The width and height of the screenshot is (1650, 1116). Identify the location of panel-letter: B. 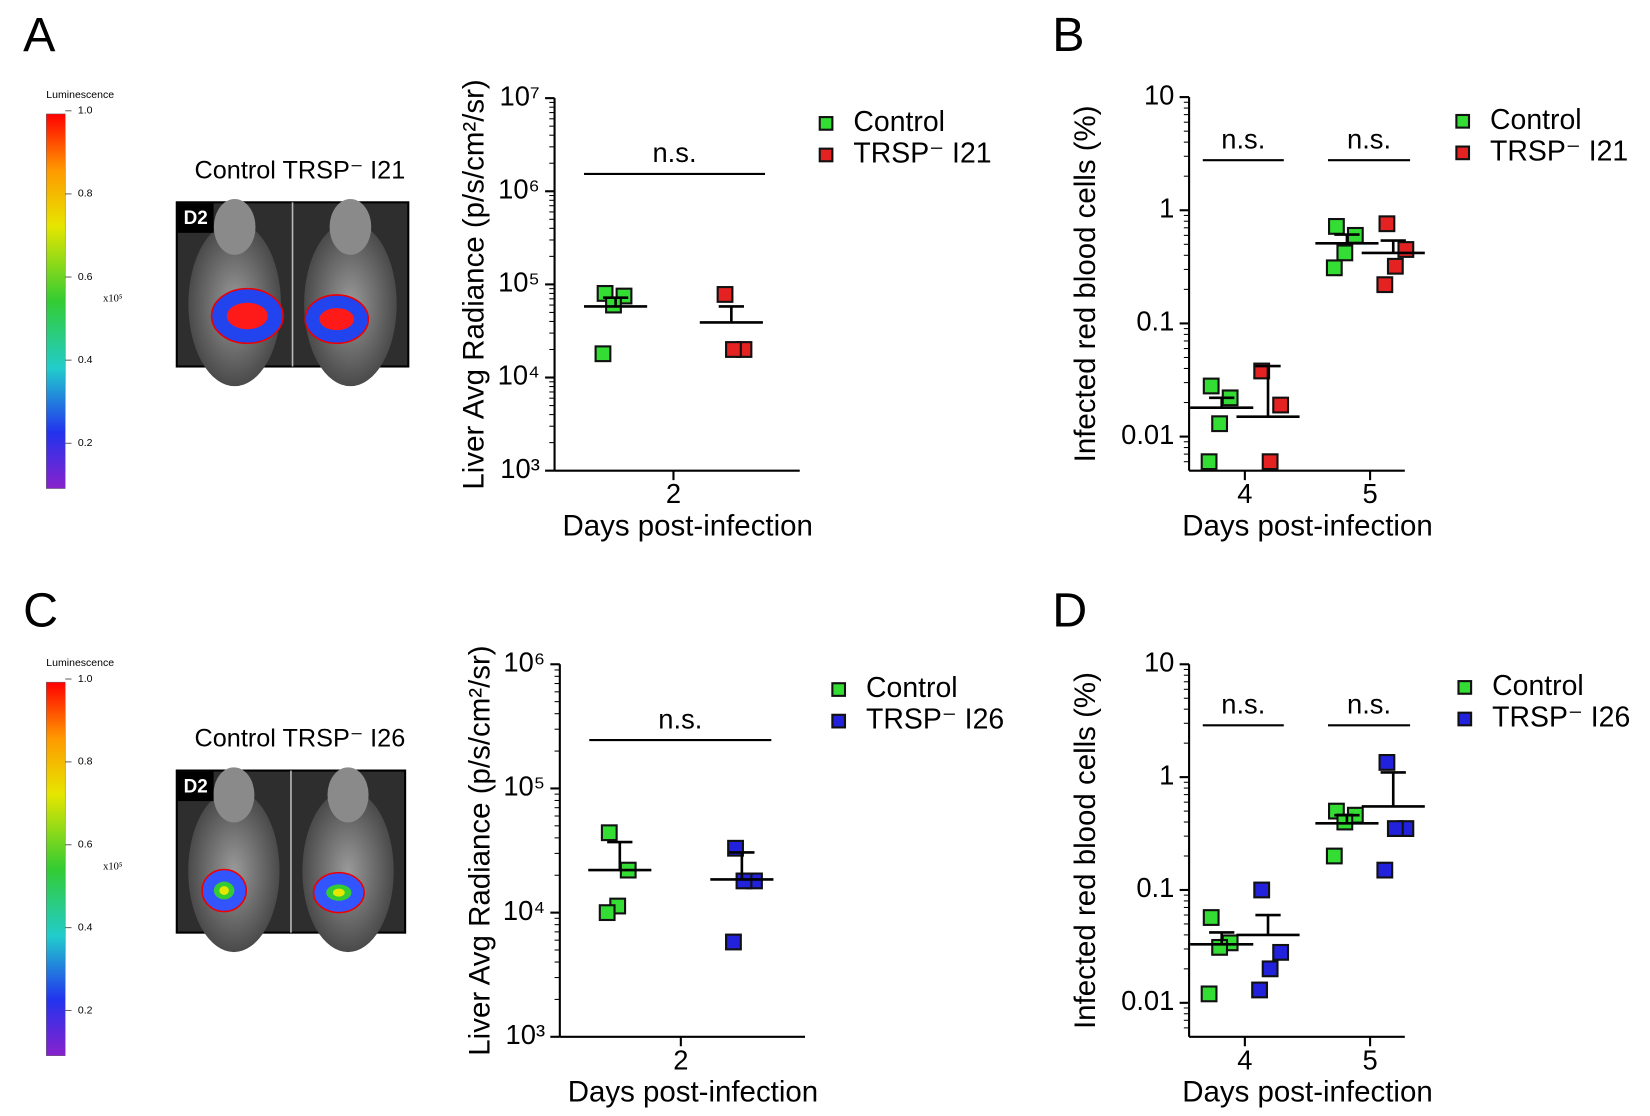
(1068, 35).